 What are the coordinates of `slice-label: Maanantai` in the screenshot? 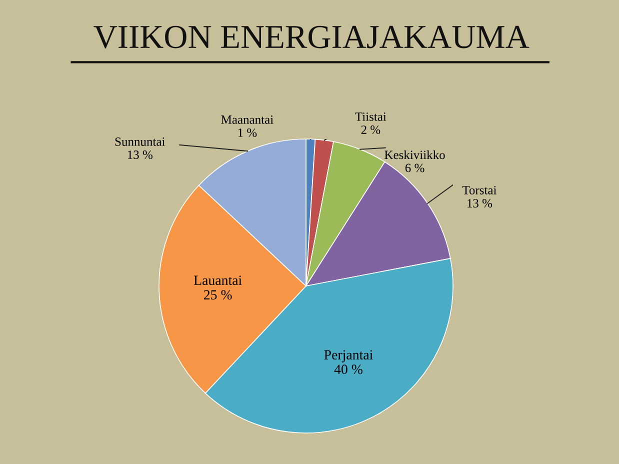 It's located at (247, 119).